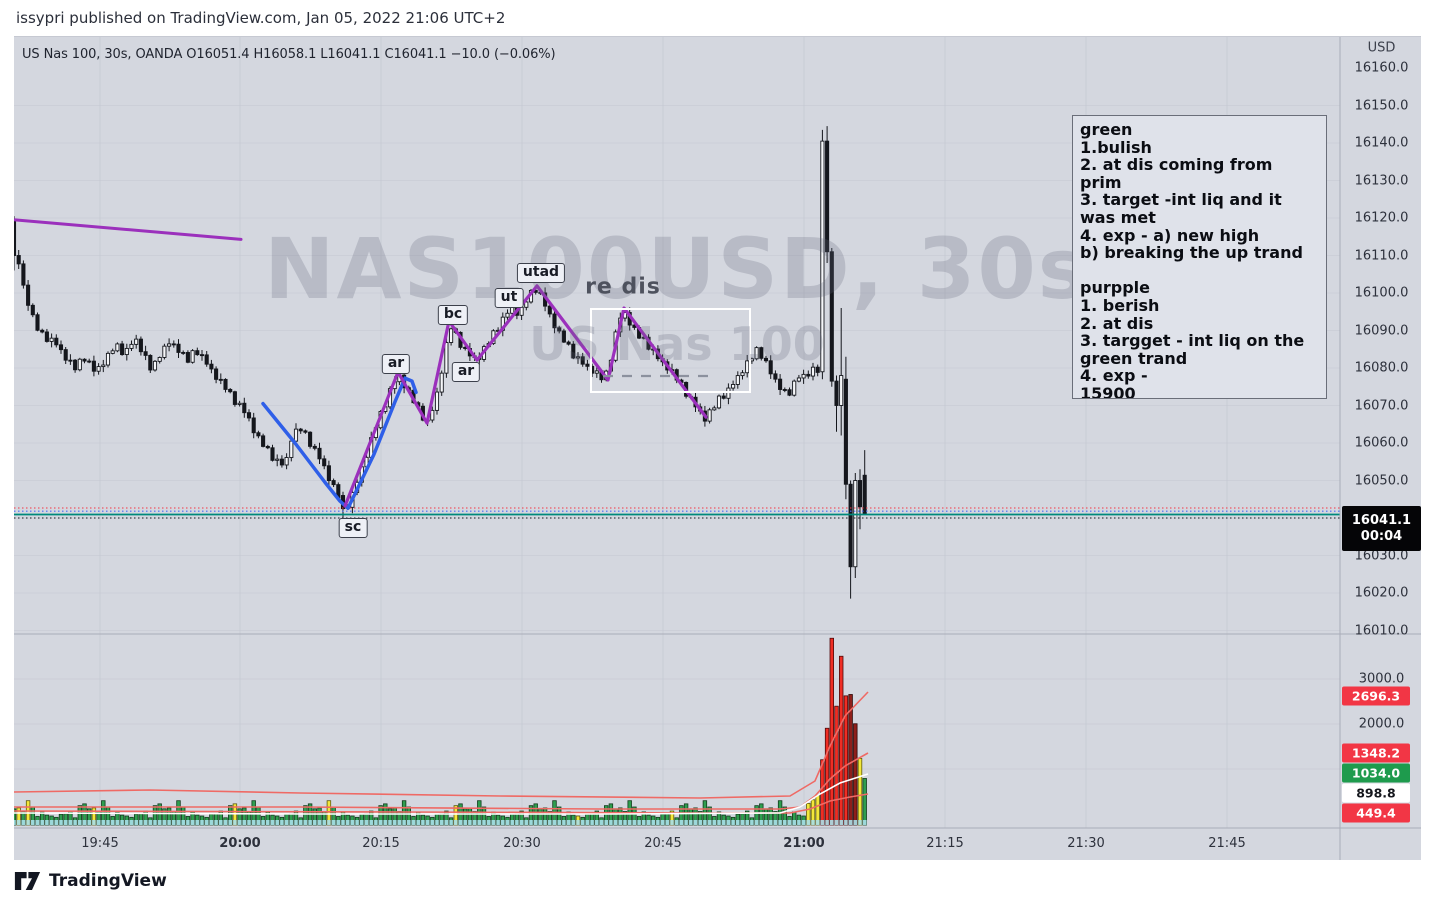 The width and height of the screenshot is (1436, 904). Describe the element at coordinates (945, 843) in the screenshot. I see `time-tick-label: 21:15` at that location.